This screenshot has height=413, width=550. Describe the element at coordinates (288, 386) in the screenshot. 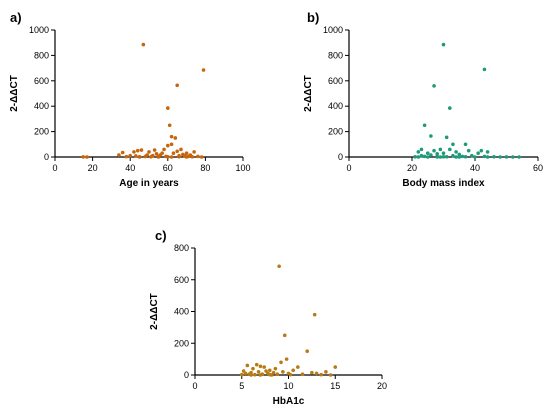

I see `x-tick-label: 10` at that location.